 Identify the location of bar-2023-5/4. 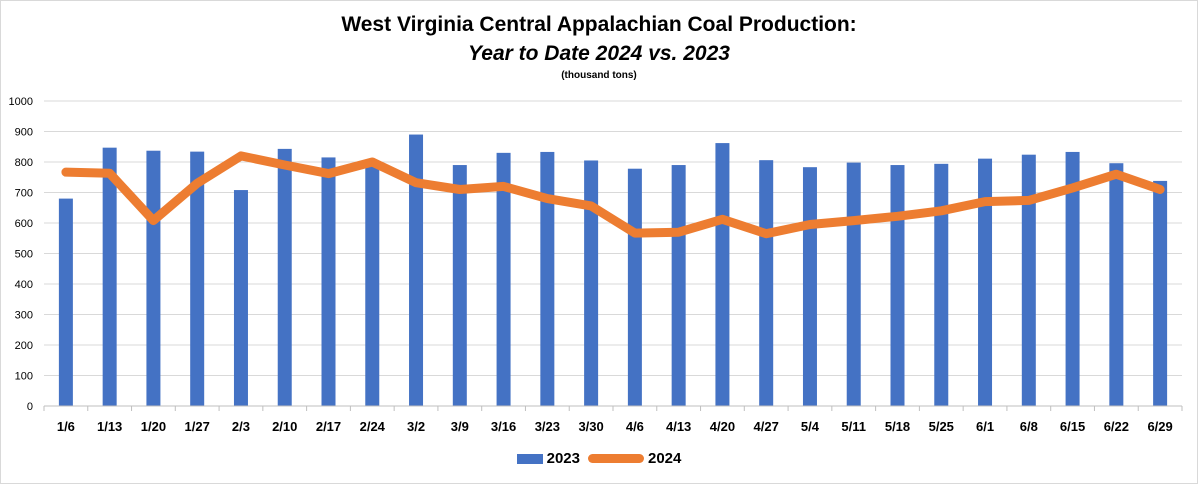
(809, 286).